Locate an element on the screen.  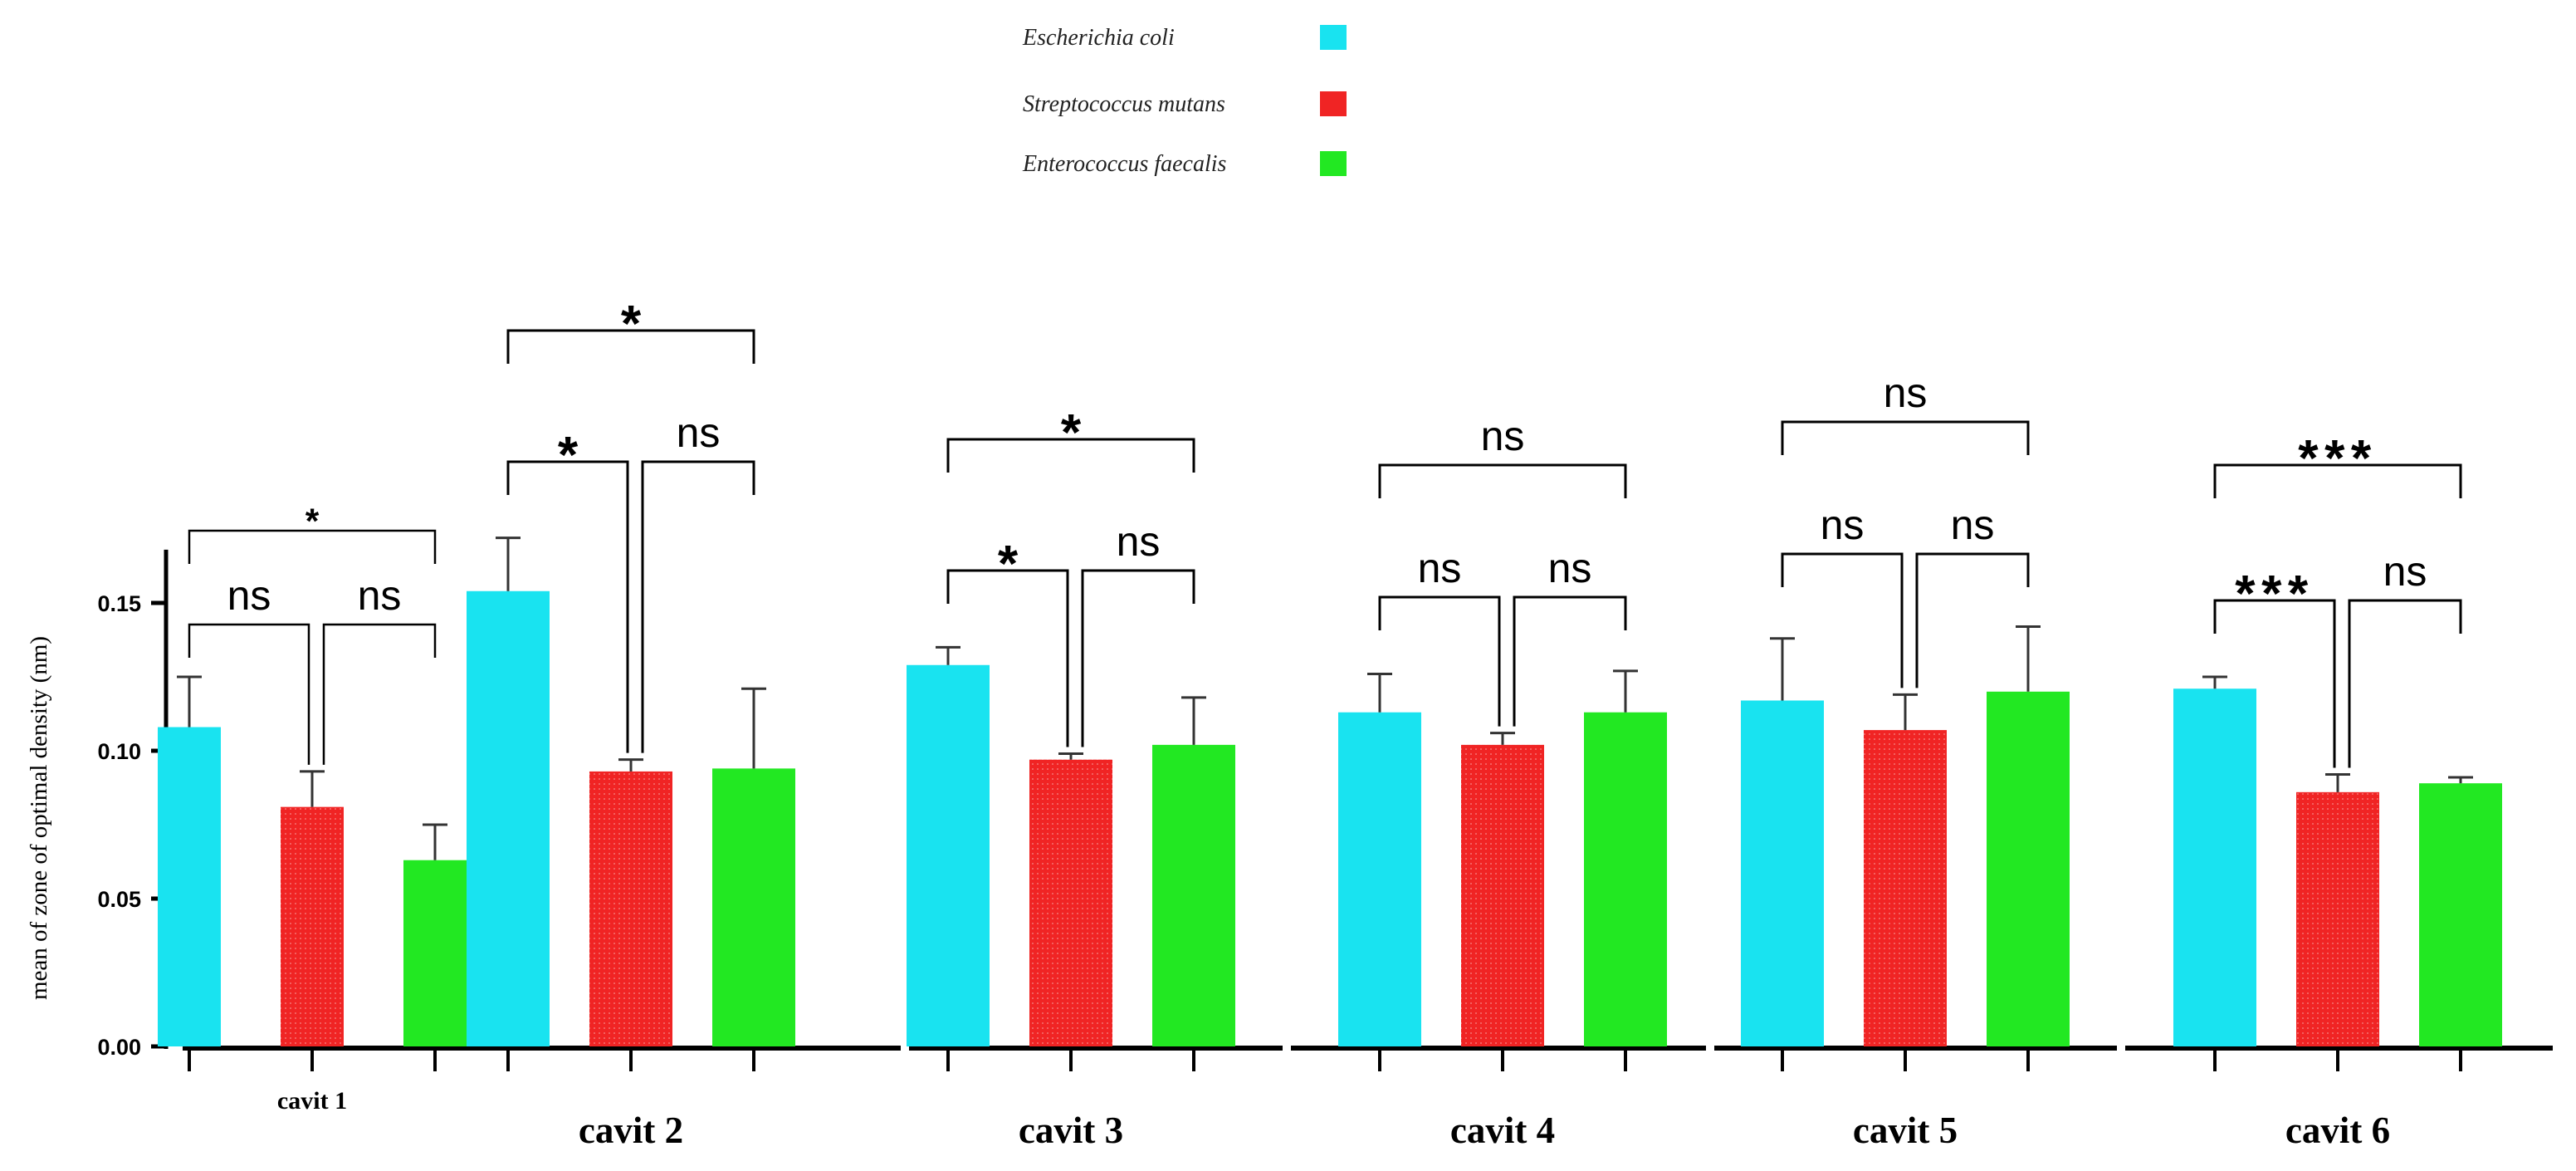
y-tick-label: 0.00 is located at coordinates (119, 1048).